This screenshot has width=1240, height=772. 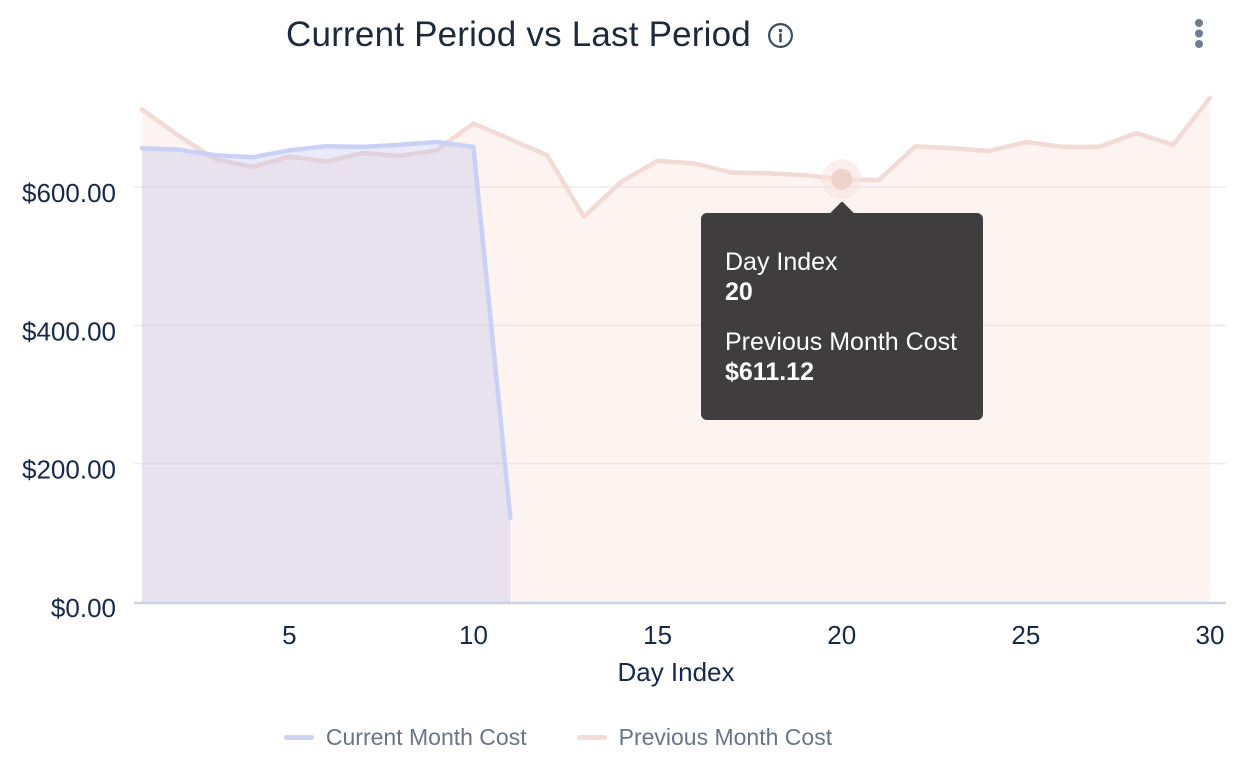 I want to click on tooltip-row: Previous Month Cost $611.12, so click(x=842, y=357).